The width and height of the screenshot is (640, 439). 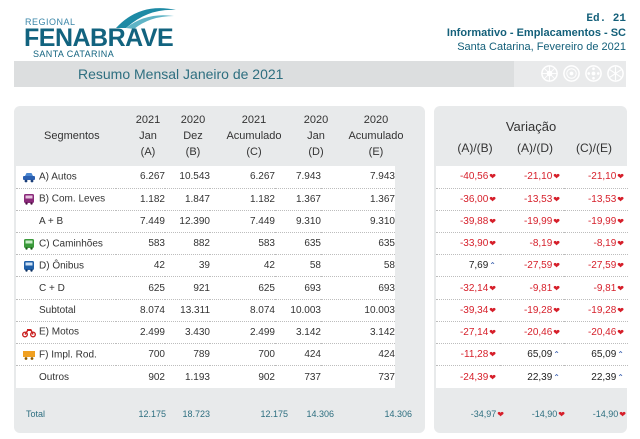 I want to click on col-header: 2021 Jan (A), so click(x=148, y=136).